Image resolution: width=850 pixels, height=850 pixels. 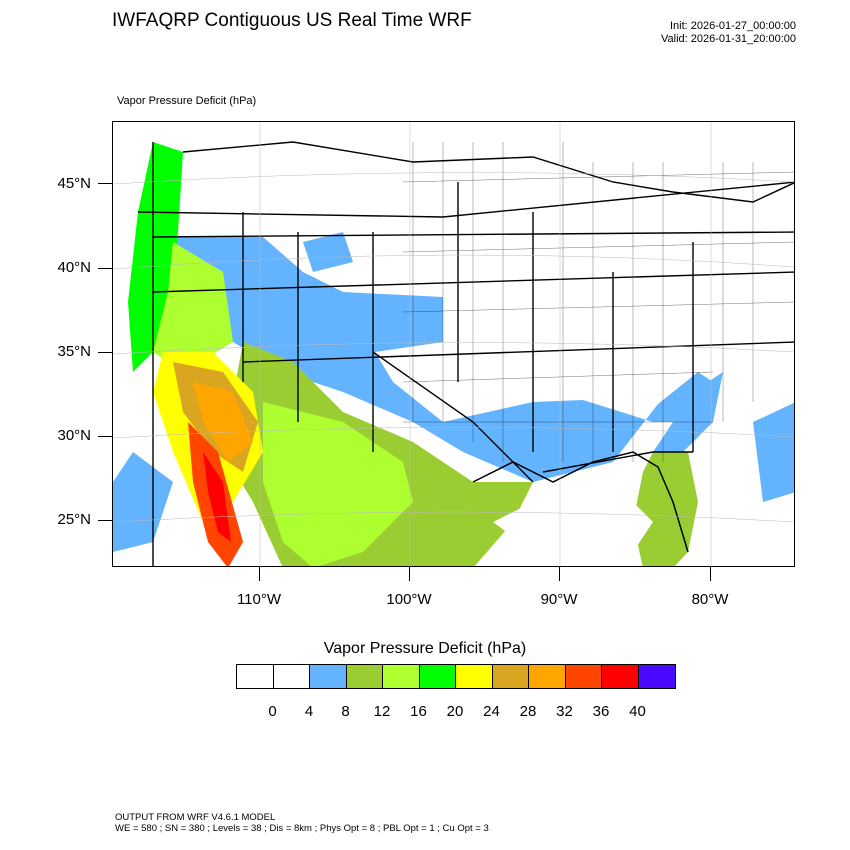 What do you see at coordinates (733, 26) in the screenshot?
I see `init-time: Init: 2026-01-27_00:00:00` at bounding box center [733, 26].